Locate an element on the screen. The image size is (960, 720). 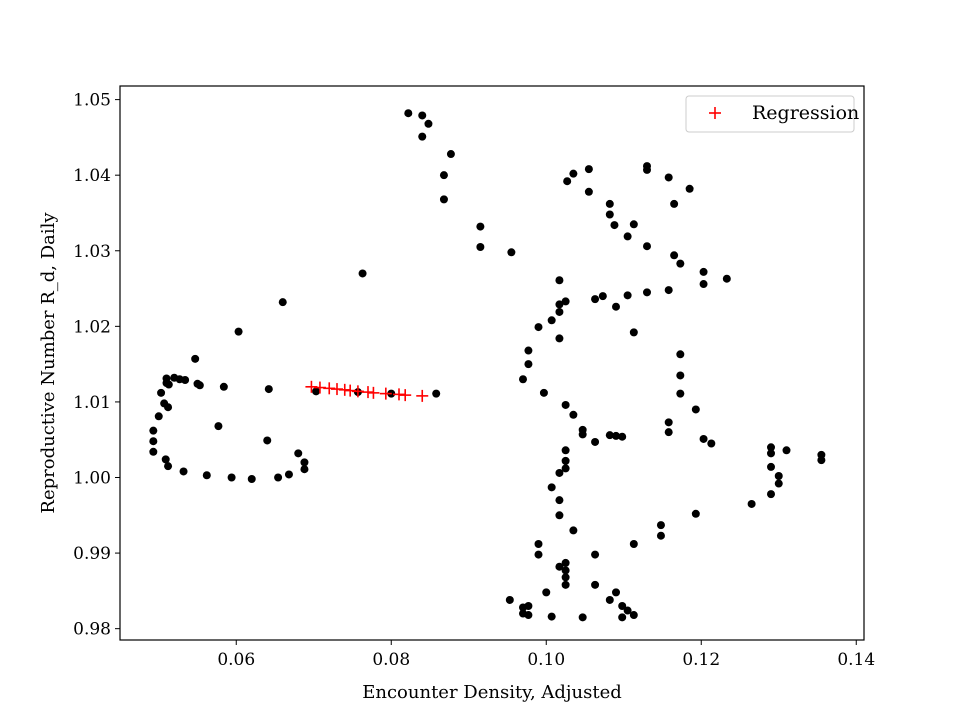
y-tick-label: 1.03 is located at coordinates (92, 252).